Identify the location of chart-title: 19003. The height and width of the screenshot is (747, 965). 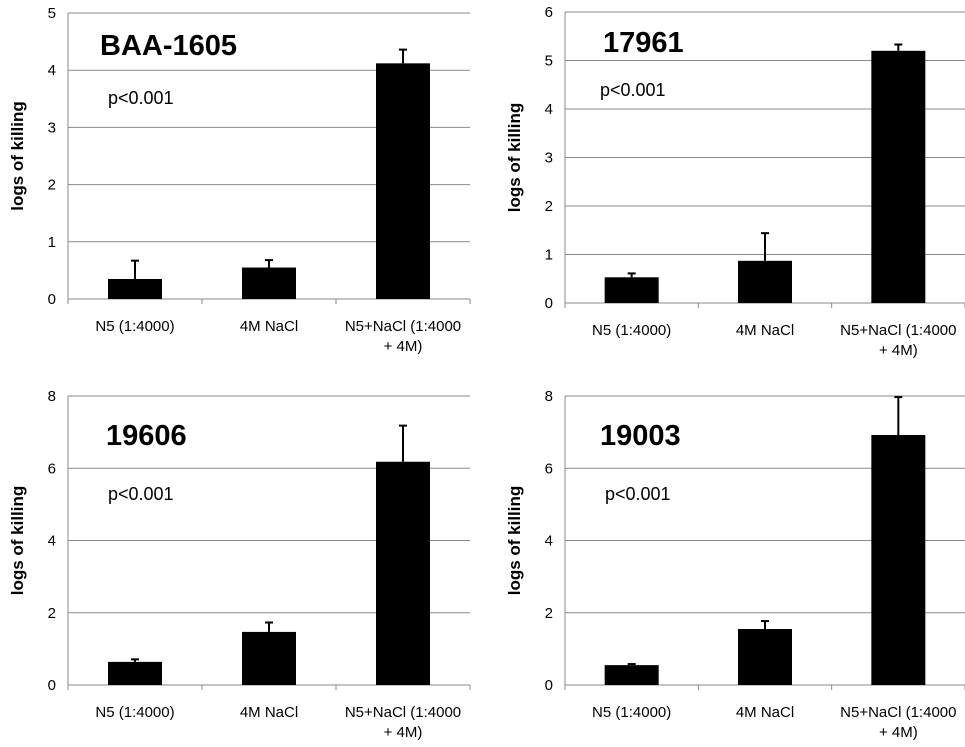
(640, 436).